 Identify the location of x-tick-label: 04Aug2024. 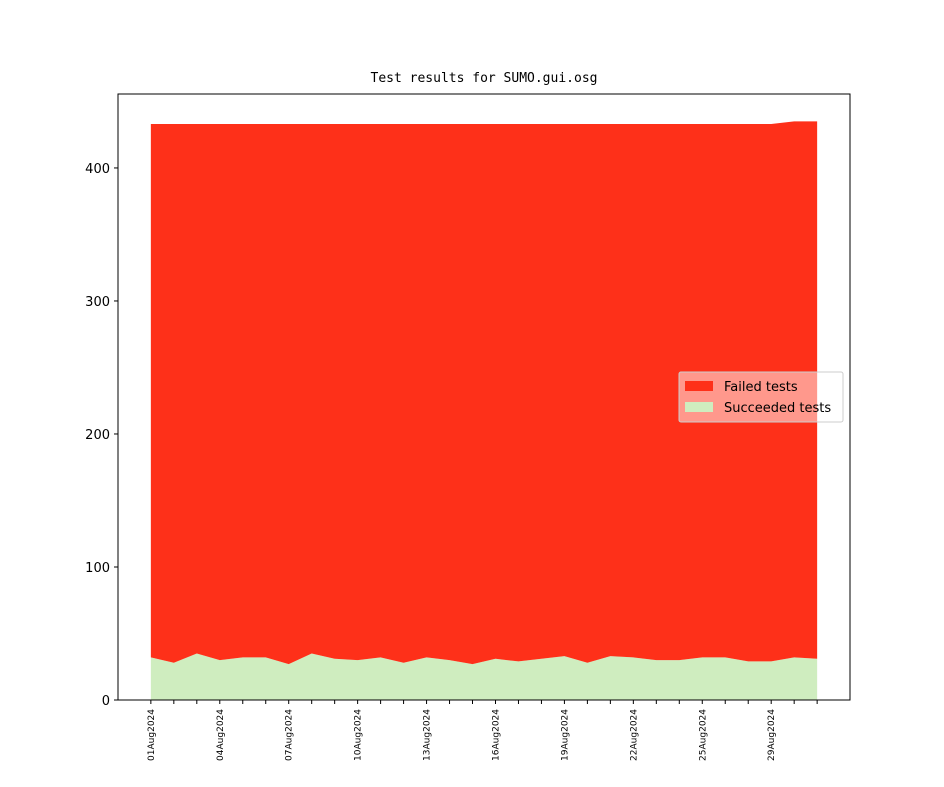
(221, 735).